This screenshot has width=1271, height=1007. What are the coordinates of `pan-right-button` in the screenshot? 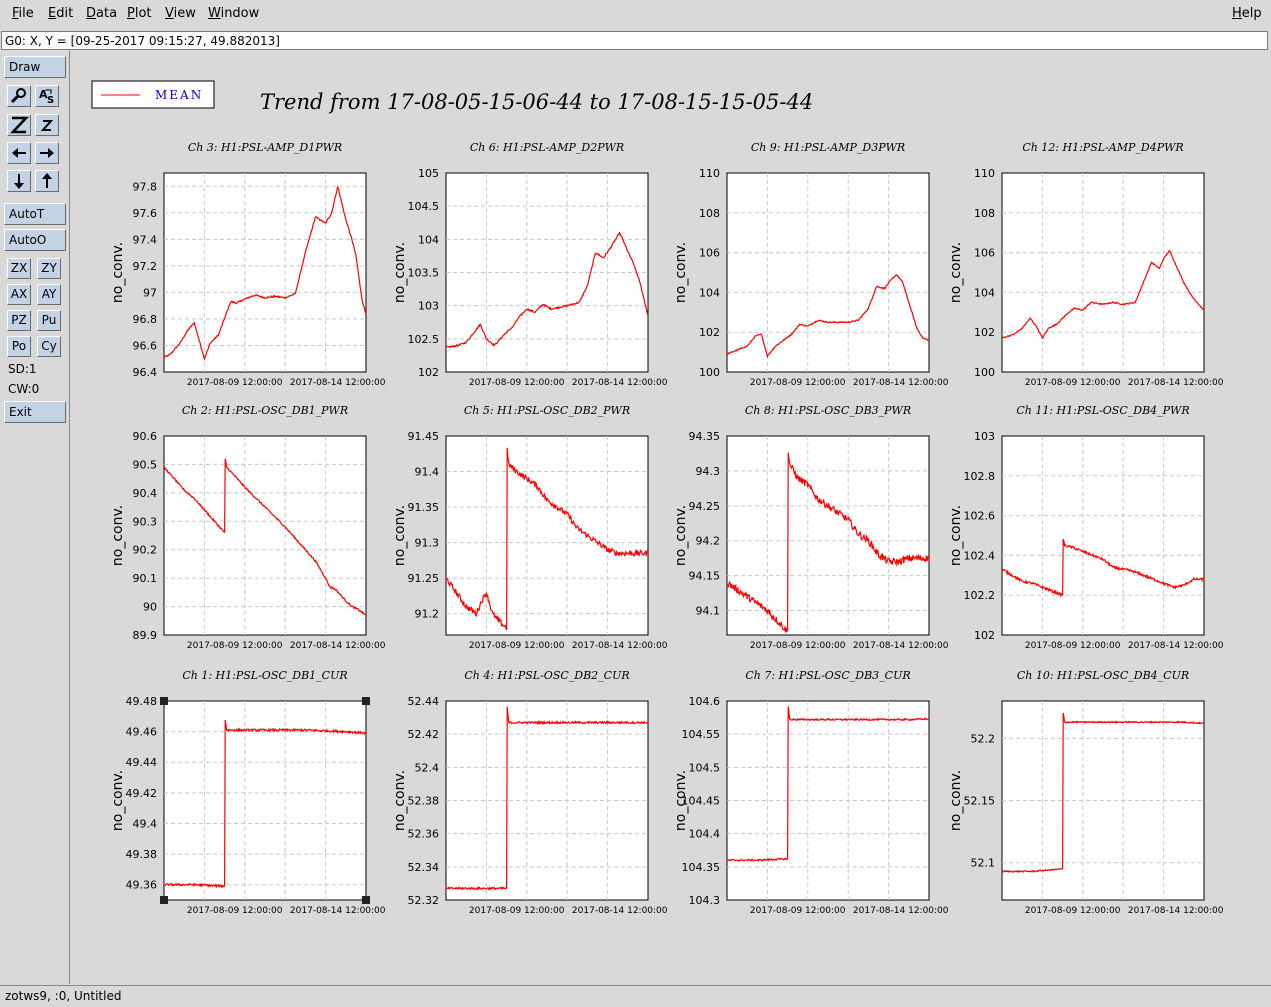 It's located at (47, 153).